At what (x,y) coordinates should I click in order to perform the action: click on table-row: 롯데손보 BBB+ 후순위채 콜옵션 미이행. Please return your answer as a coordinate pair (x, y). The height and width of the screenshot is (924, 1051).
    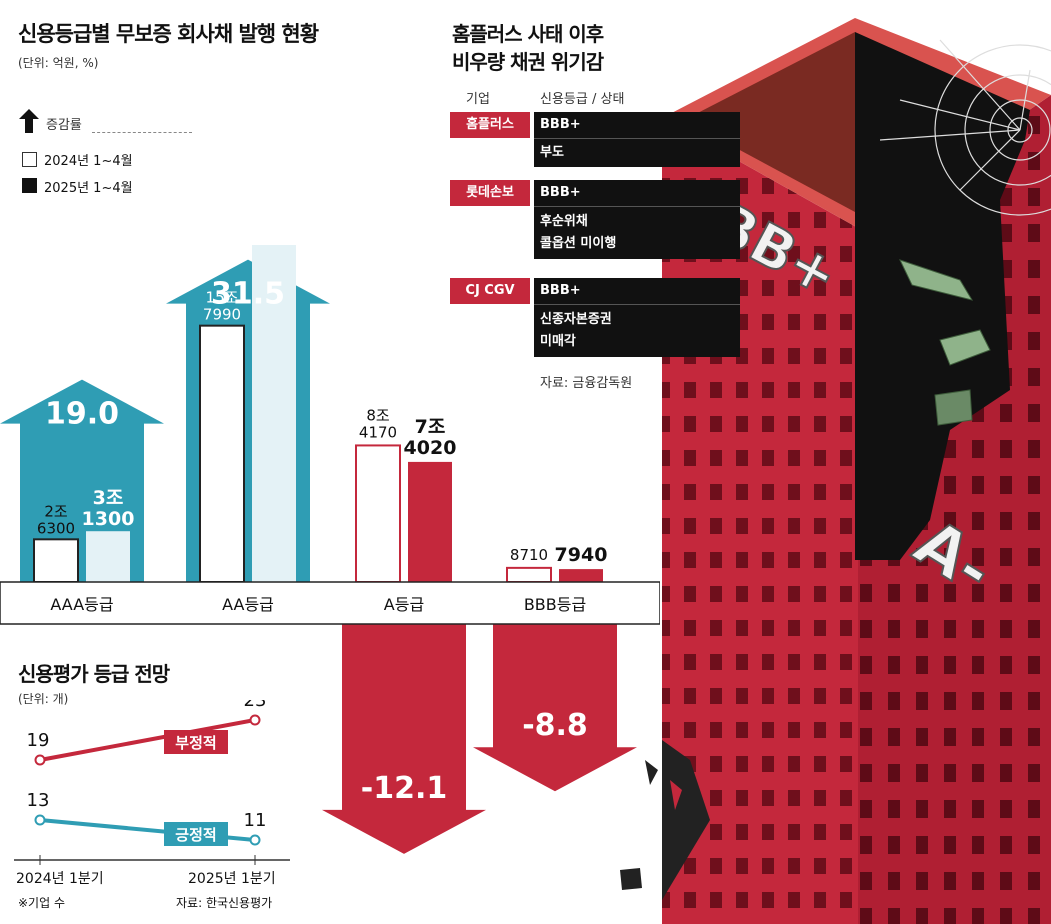
    Looking at the image, I should click on (595, 219).